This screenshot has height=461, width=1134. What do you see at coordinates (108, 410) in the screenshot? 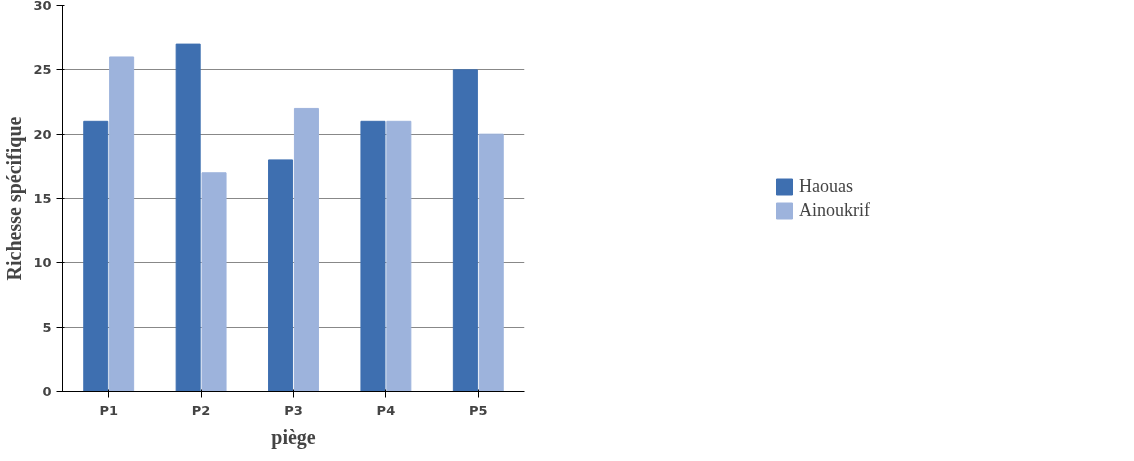
I see `x-tick-label: P1` at bounding box center [108, 410].